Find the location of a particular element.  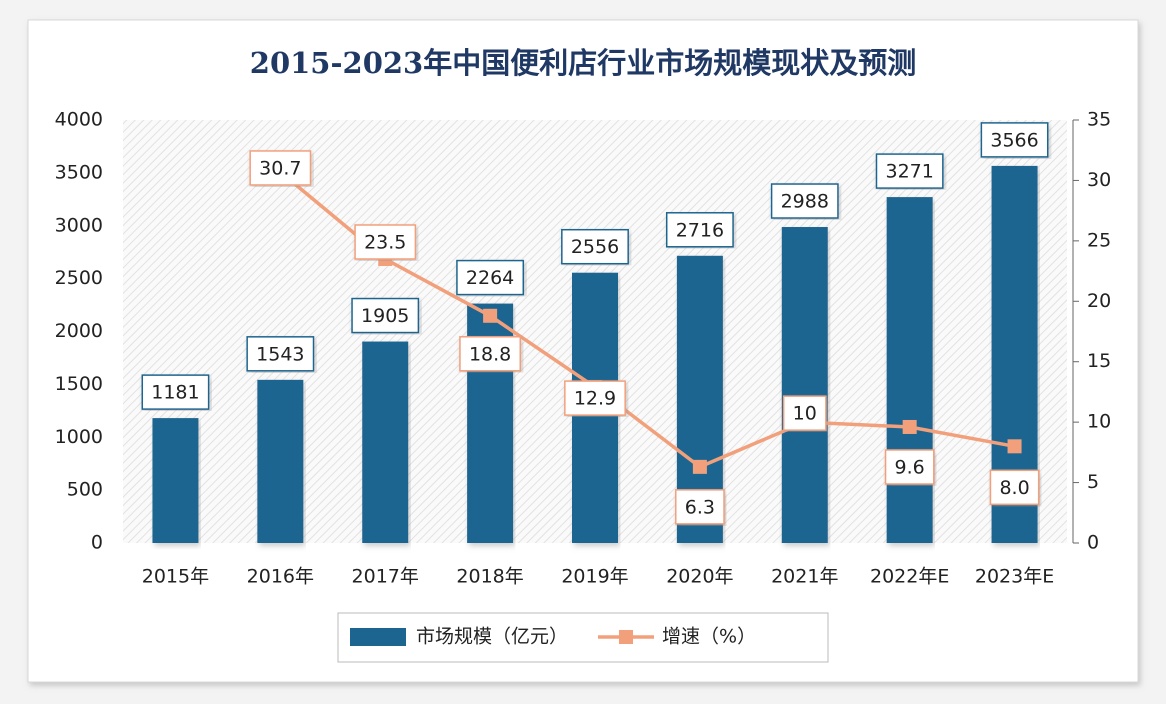

legend-swatch-marker is located at coordinates (626, 637).